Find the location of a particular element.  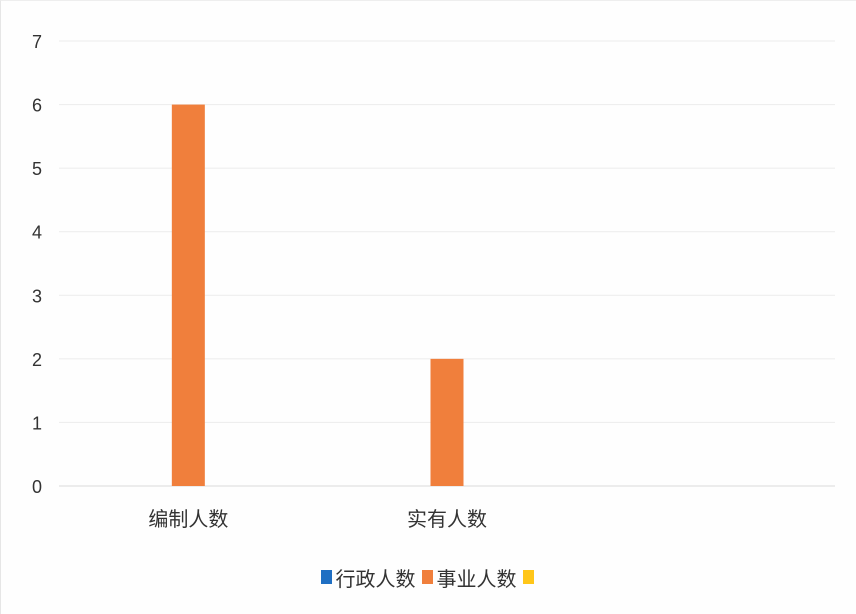

y-tick-label: 0 is located at coordinates (37, 487).